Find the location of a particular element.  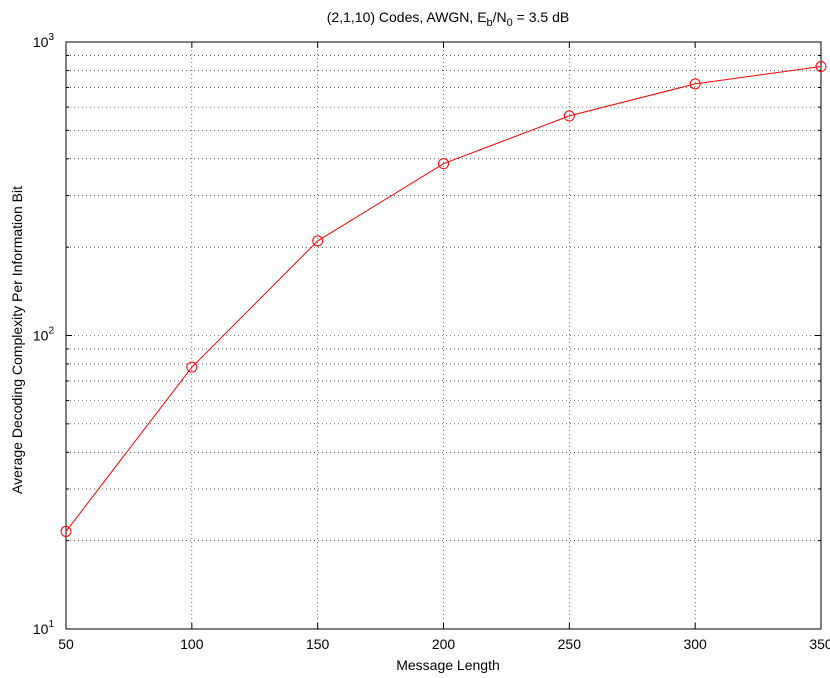

x-tick-labels: 50 100 150 200 250 300 350 is located at coordinates (444, 644).